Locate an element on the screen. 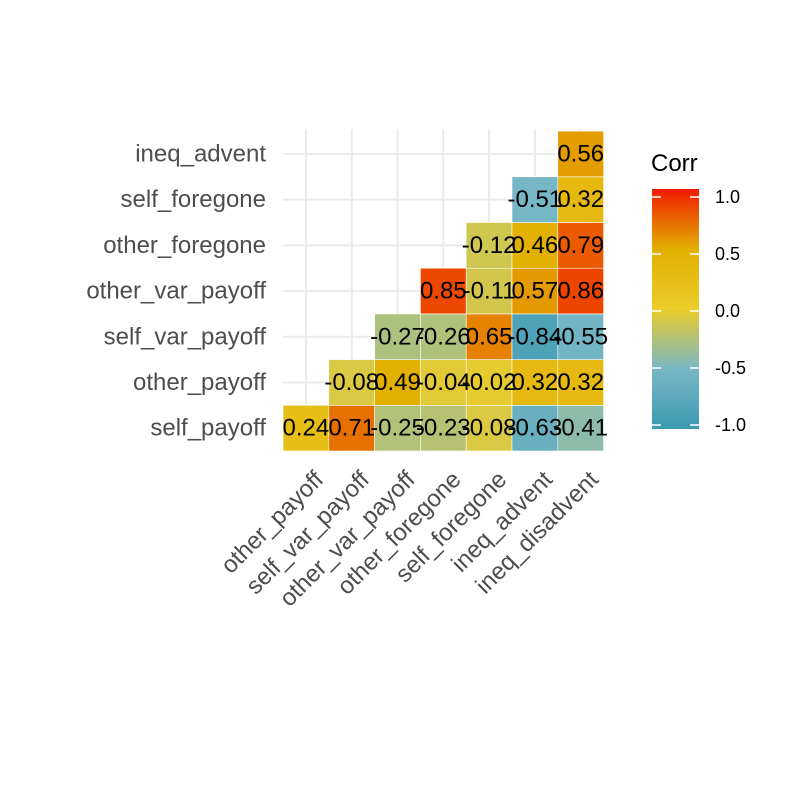 Image resolution: width=787 pixels, height=787 pixels. cell-label-self-var-payoff-self-foregone: 0.65 is located at coordinates (489, 336).